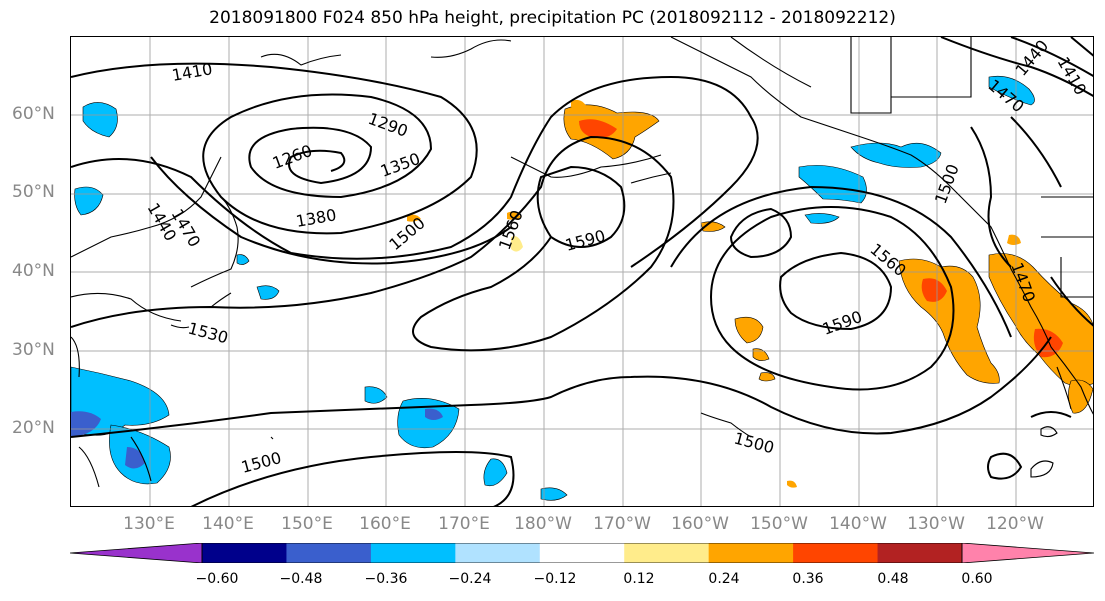 This screenshot has width=1105, height=601. Describe the element at coordinates (385, 524) in the screenshot. I see `lon-label-160e: 160°E` at that location.